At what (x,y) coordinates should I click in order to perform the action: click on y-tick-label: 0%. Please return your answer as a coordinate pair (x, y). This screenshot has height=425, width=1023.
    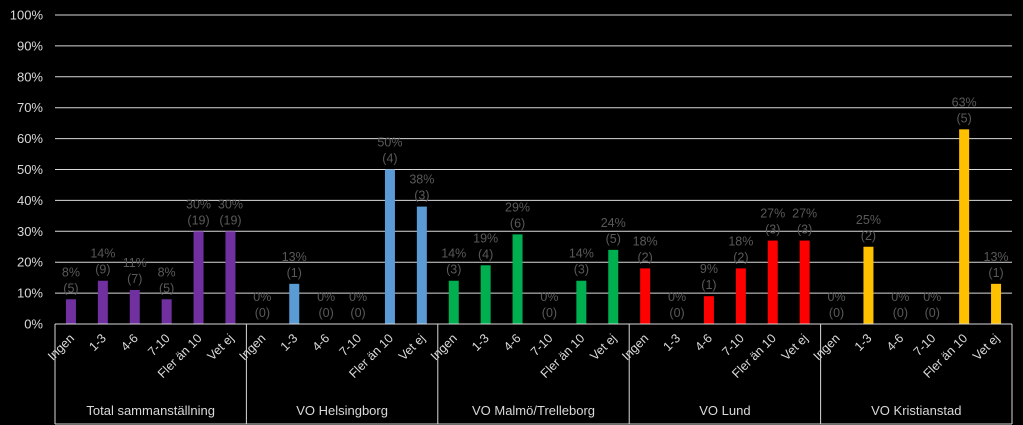
    Looking at the image, I should click on (33, 324).